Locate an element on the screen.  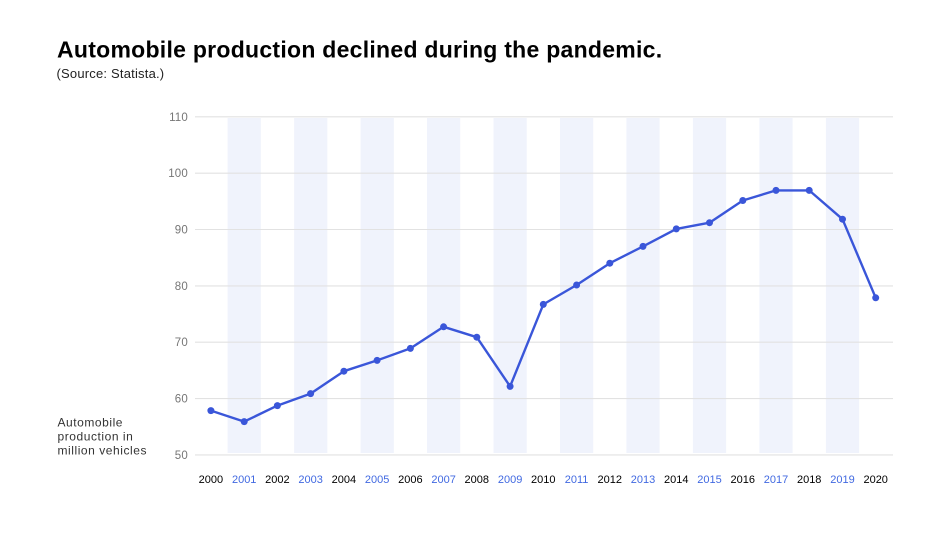
svg-text: production in is located at coordinates (96, 437).